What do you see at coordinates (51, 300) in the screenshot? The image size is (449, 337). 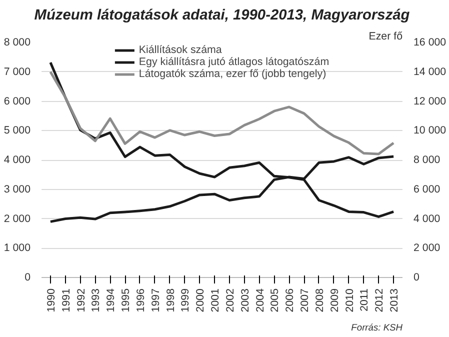 I see `x-tick-label: 1990` at bounding box center [51, 300].